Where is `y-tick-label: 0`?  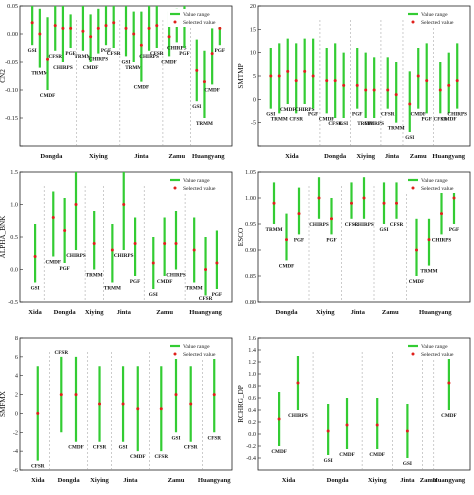
y-tick-label: 0 is located at coordinates (16, 413).